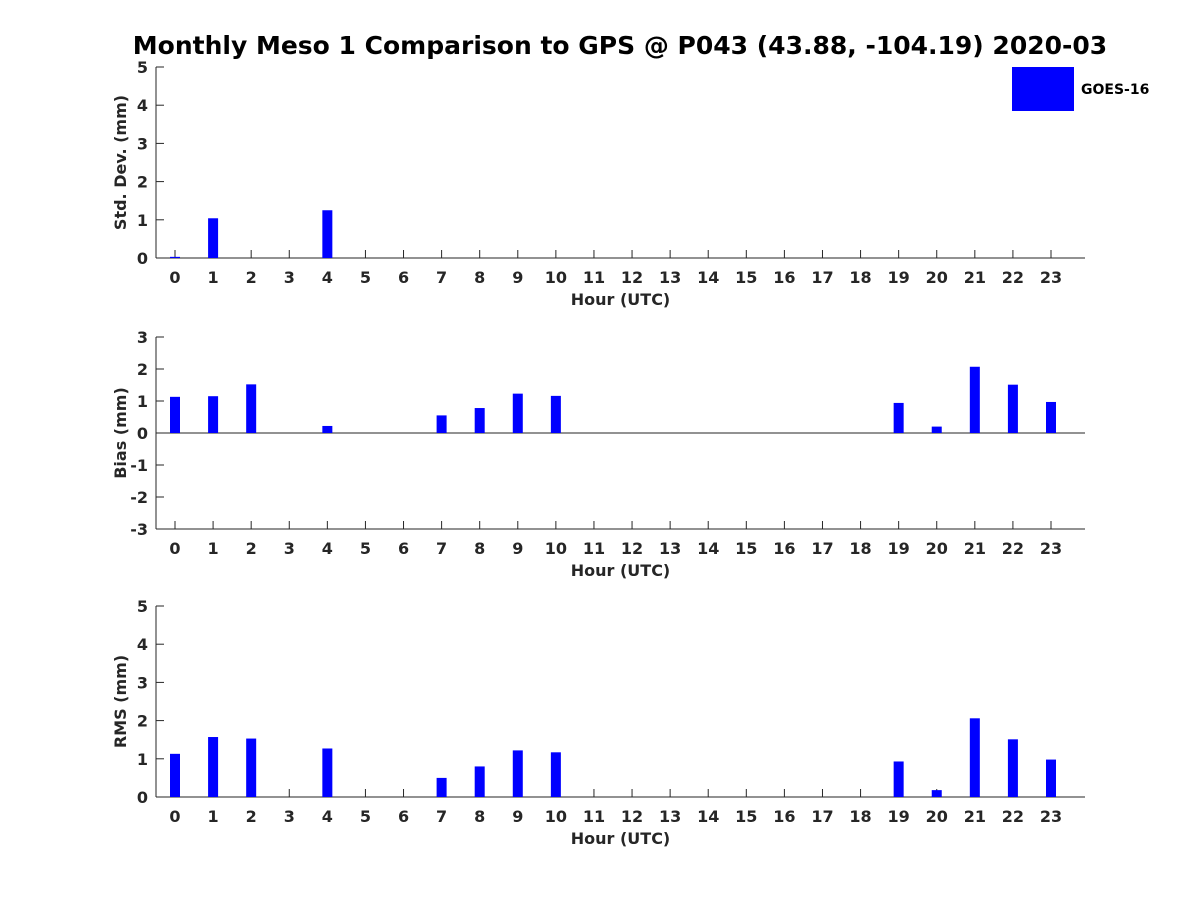 The width and height of the screenshot is (1200, 900). Describe the element at coordinates (556, 816) in the screenshot. I see `rms-x-tick-label: 10` at that location.